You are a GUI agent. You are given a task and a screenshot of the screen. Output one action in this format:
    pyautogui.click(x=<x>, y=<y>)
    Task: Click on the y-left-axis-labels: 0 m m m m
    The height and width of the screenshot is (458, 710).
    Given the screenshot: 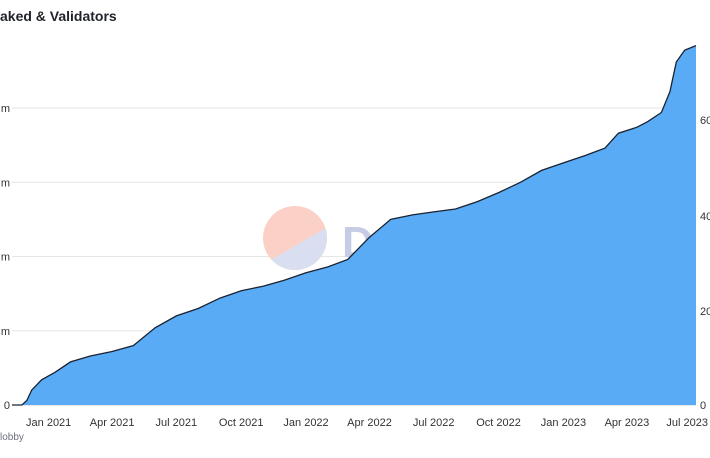 What is the action you would take?
    pyautogui.click(x=5, y=257)
    